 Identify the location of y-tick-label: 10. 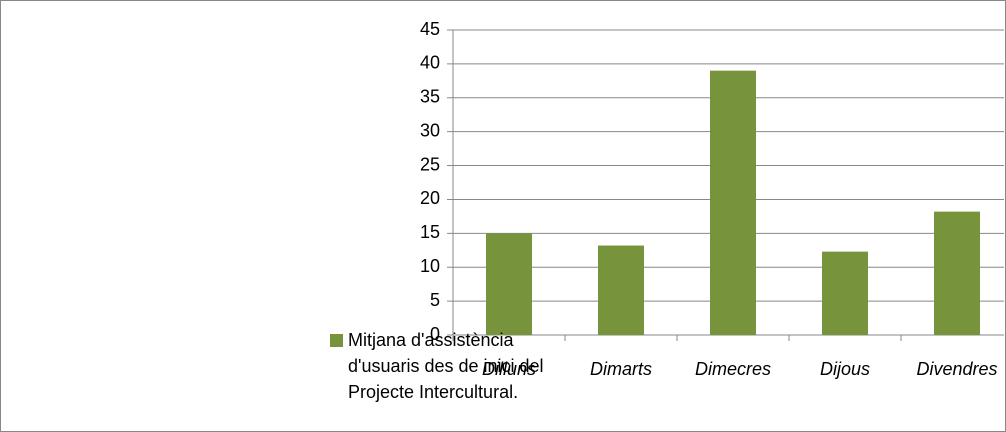
(430, 266).